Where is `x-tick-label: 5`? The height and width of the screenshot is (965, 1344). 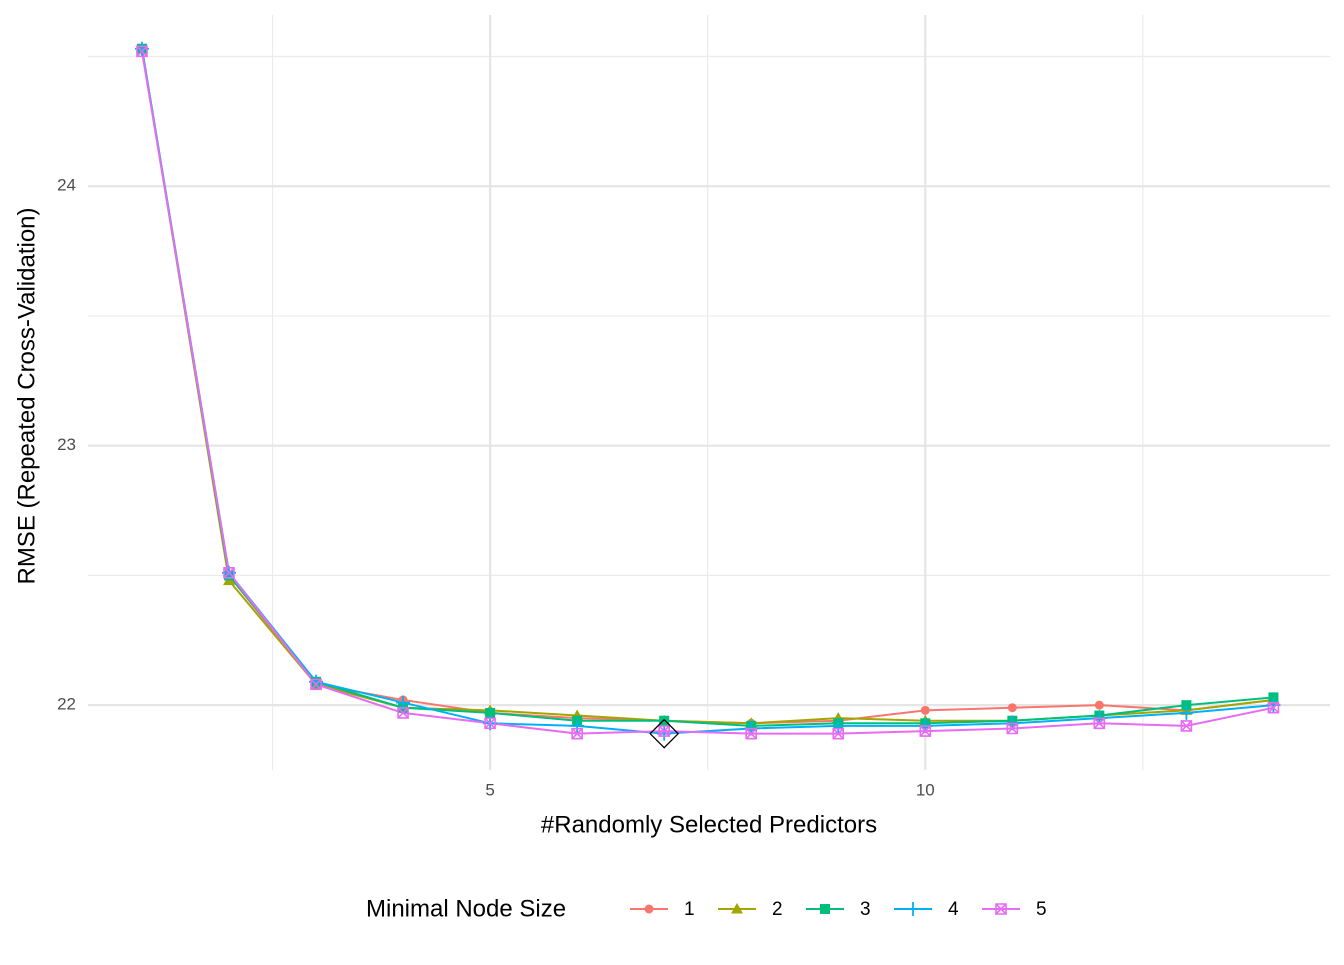
x-tick-label: 5 is located at coordinates (489, 789).